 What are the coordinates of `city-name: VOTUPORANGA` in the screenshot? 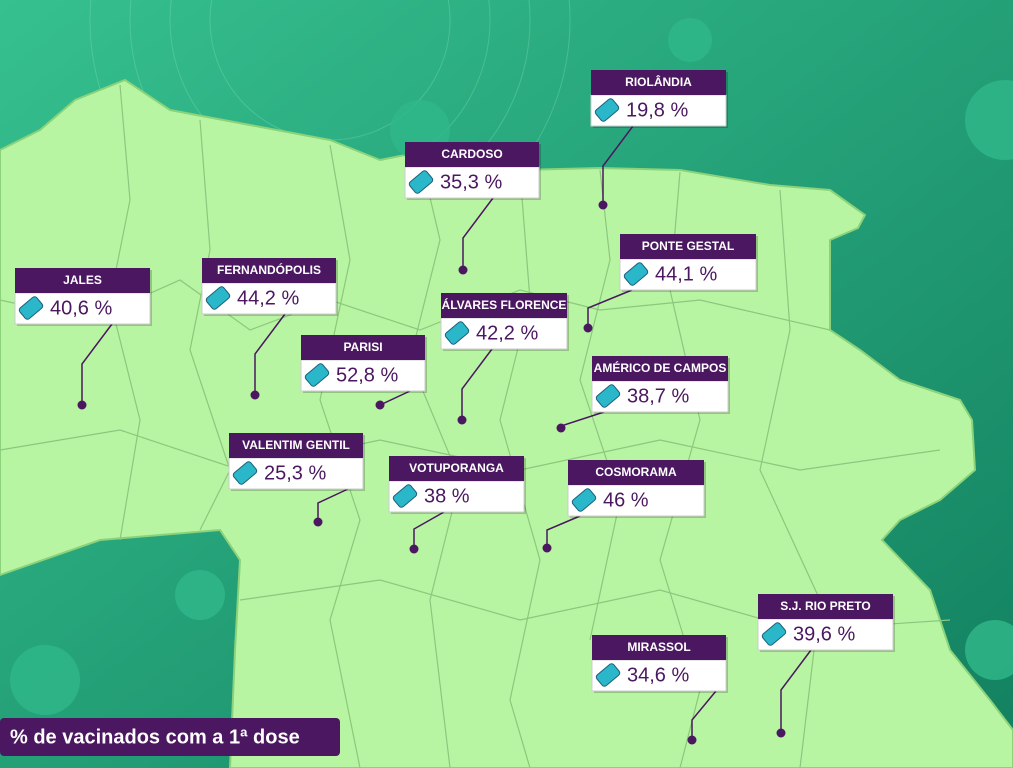 It's located at (456, 468).